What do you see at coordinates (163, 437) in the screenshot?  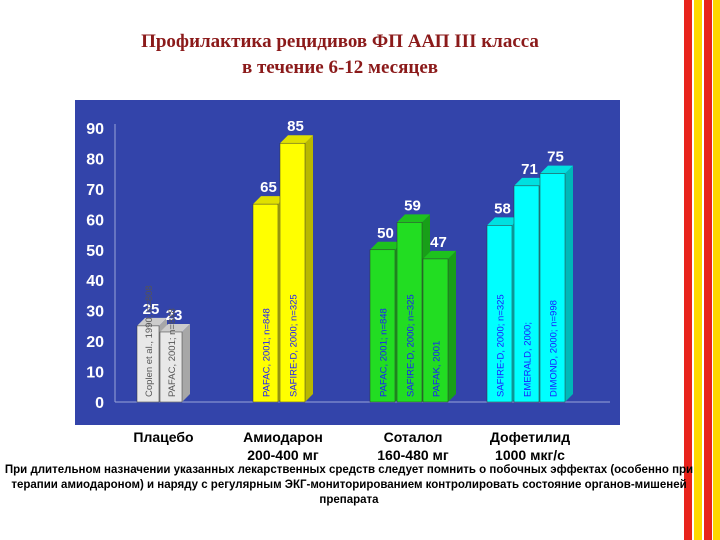 I see `category-label: Плацебо` at bounding box center [163, 437].